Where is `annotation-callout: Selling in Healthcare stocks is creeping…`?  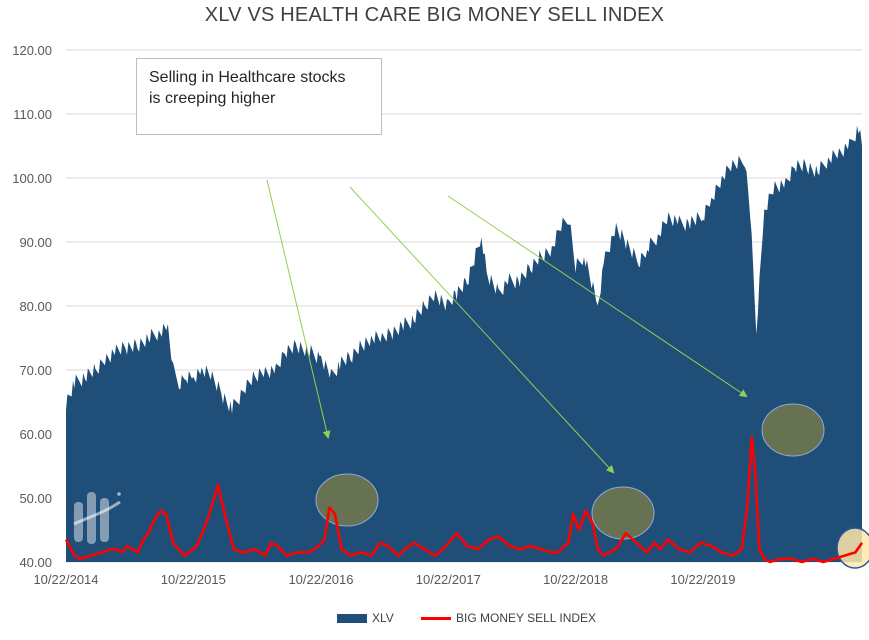 annotation-callout: Selling in Healthcare stocks is creeping… is located at coordinates (259, 96).